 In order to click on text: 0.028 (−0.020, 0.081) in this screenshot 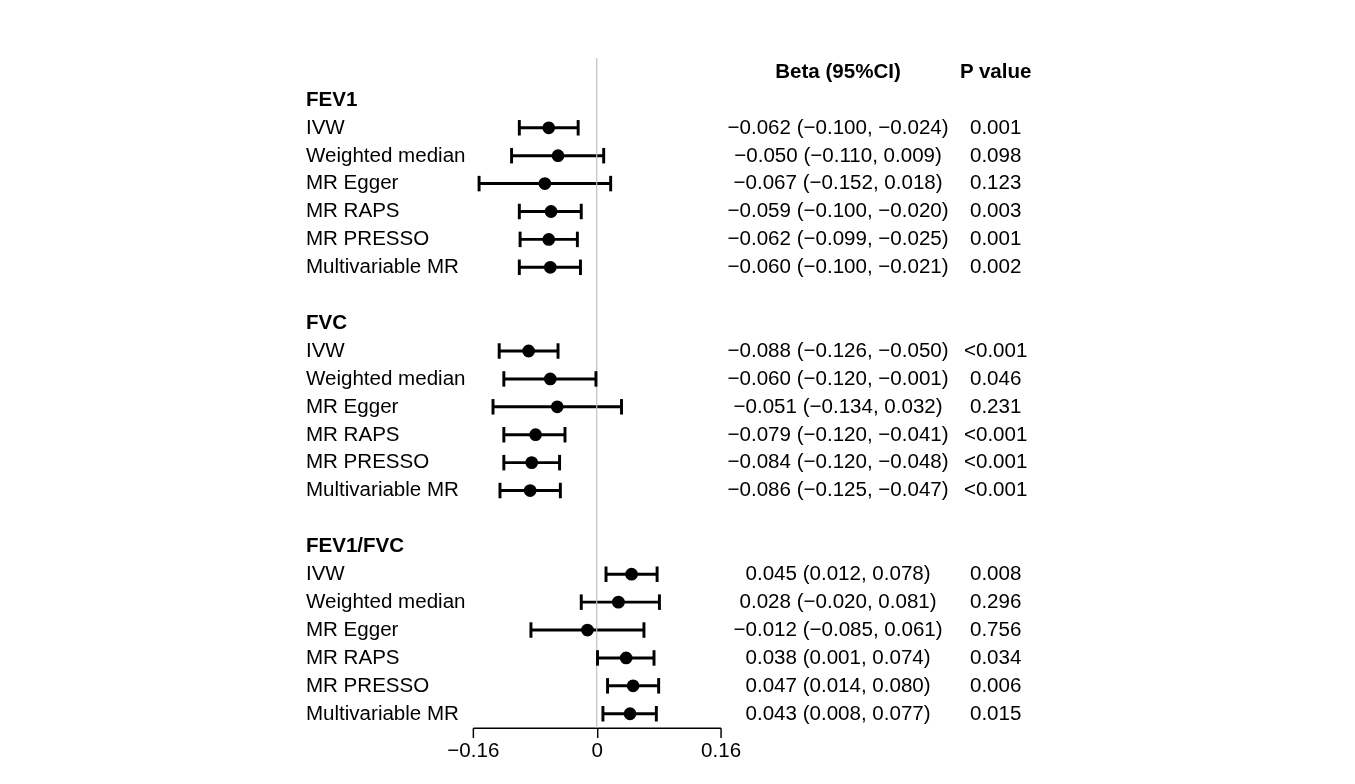, I will do `click(838, 601)`.